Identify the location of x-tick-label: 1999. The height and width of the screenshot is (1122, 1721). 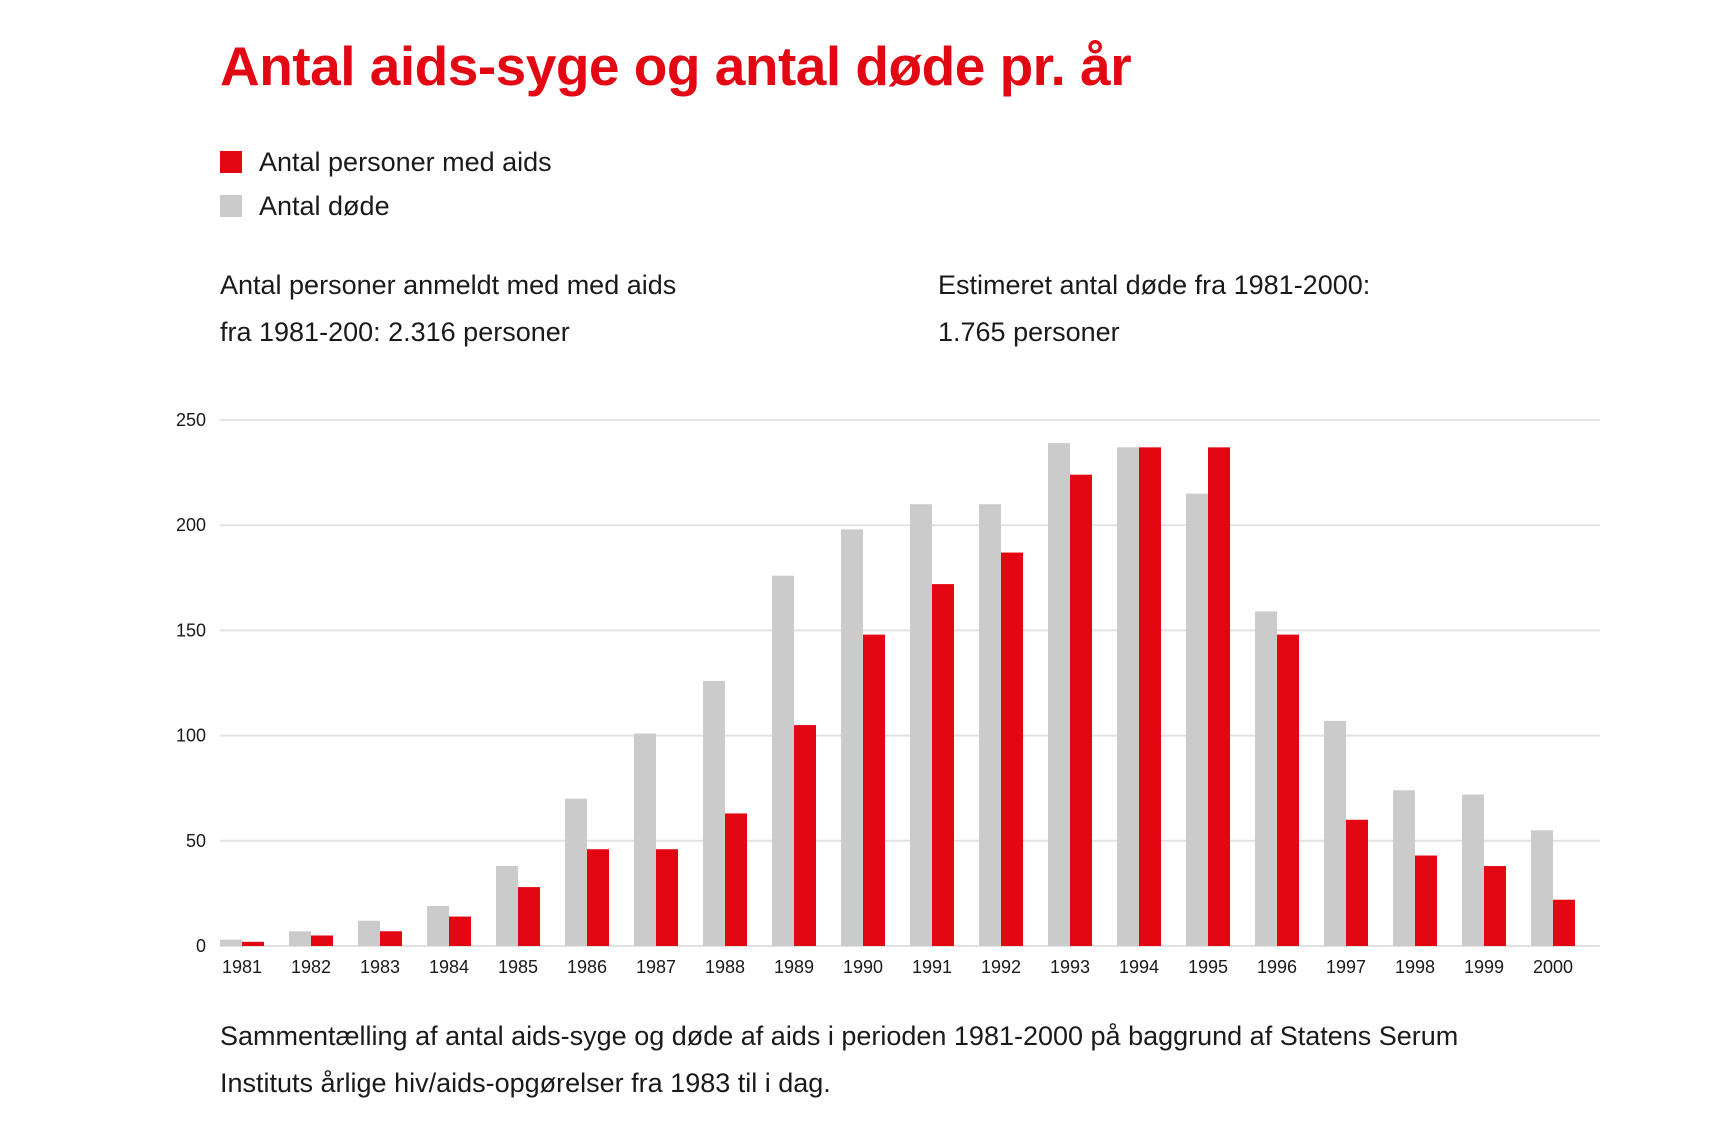
(1484, 967).